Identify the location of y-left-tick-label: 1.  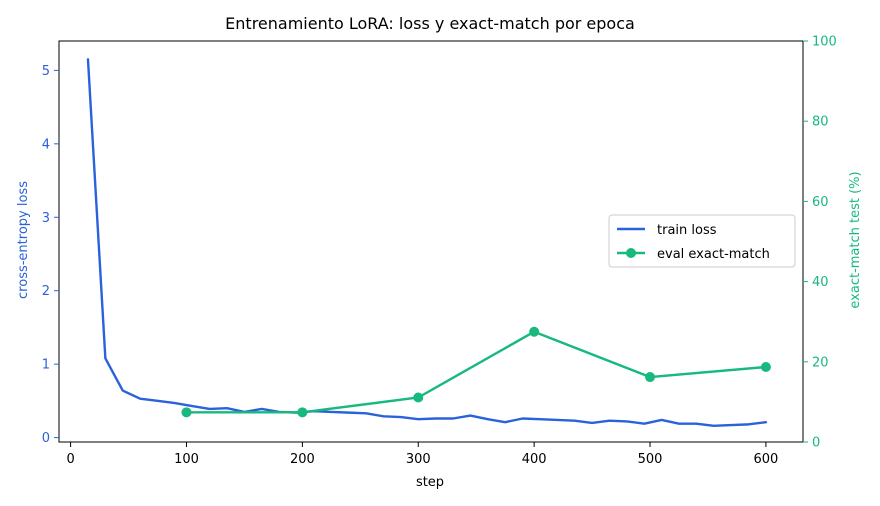
(46, 365).